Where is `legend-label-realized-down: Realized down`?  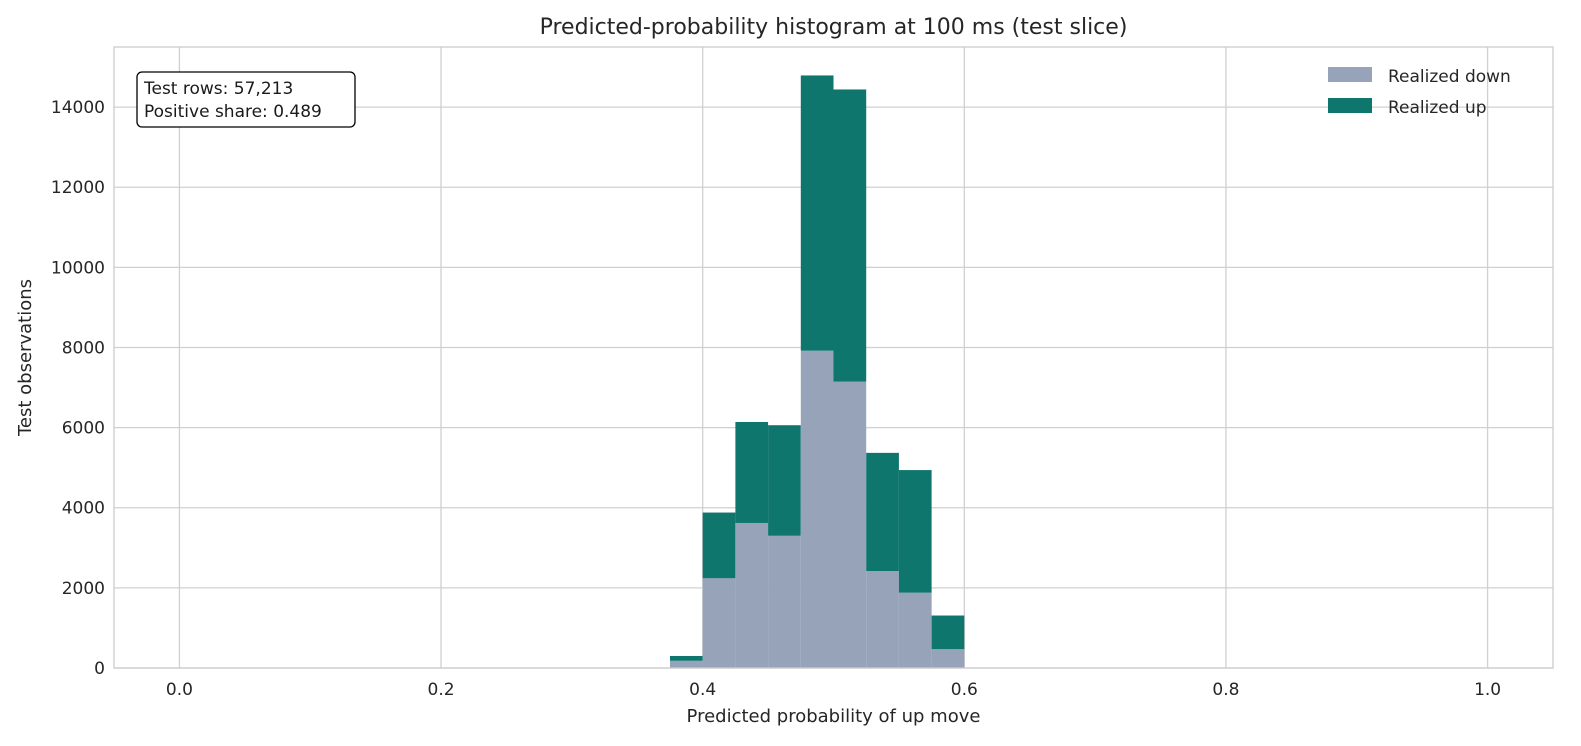 legend-label-realized-down: Realized down is located at coordinates (1449, 77).